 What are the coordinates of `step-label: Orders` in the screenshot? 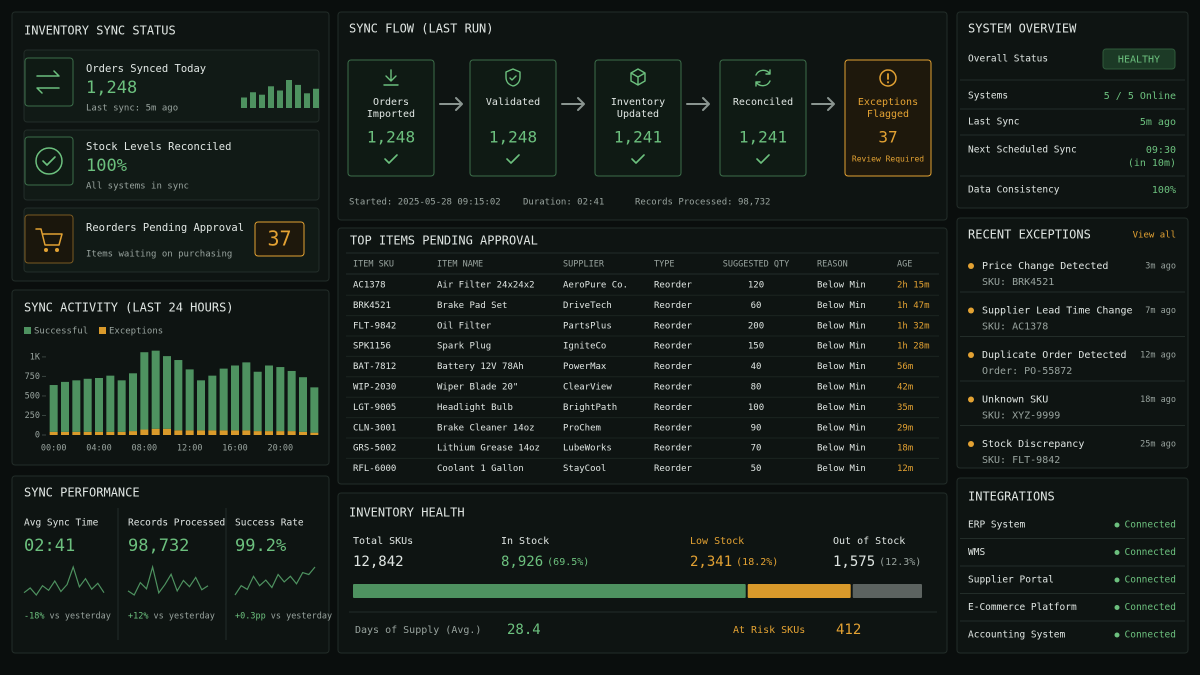 It's located at (391, 102).